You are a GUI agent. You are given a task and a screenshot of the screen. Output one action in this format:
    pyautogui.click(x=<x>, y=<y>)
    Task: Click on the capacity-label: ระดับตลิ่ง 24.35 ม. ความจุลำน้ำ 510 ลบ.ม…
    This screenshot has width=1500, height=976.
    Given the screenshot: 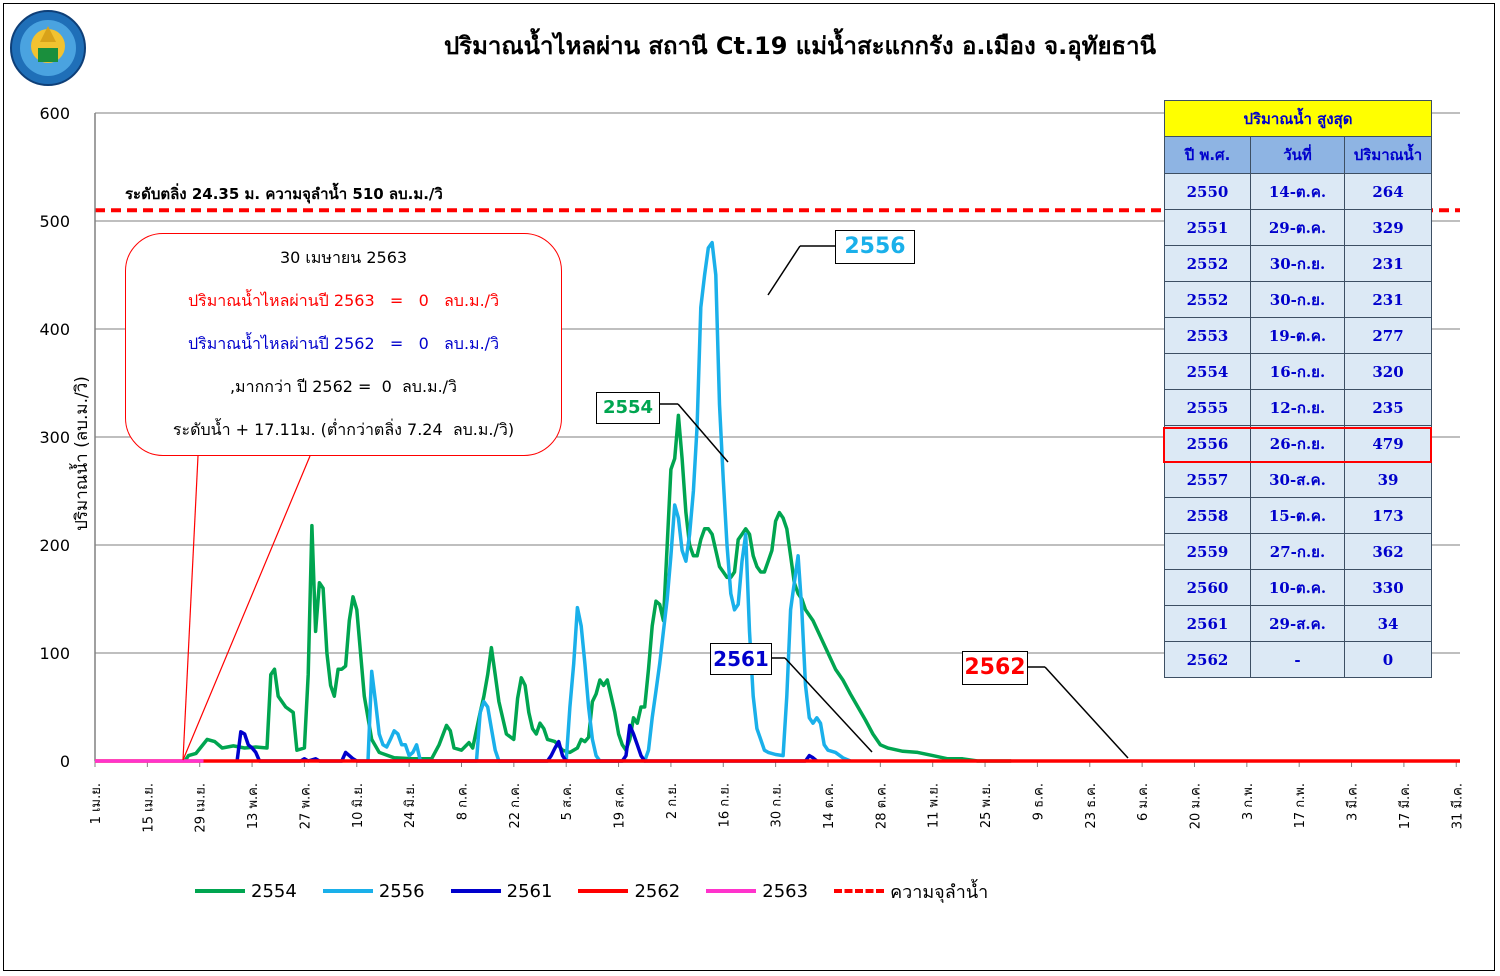 What is the action you would take?
    pyautogui.click(x=284, y=194)
    